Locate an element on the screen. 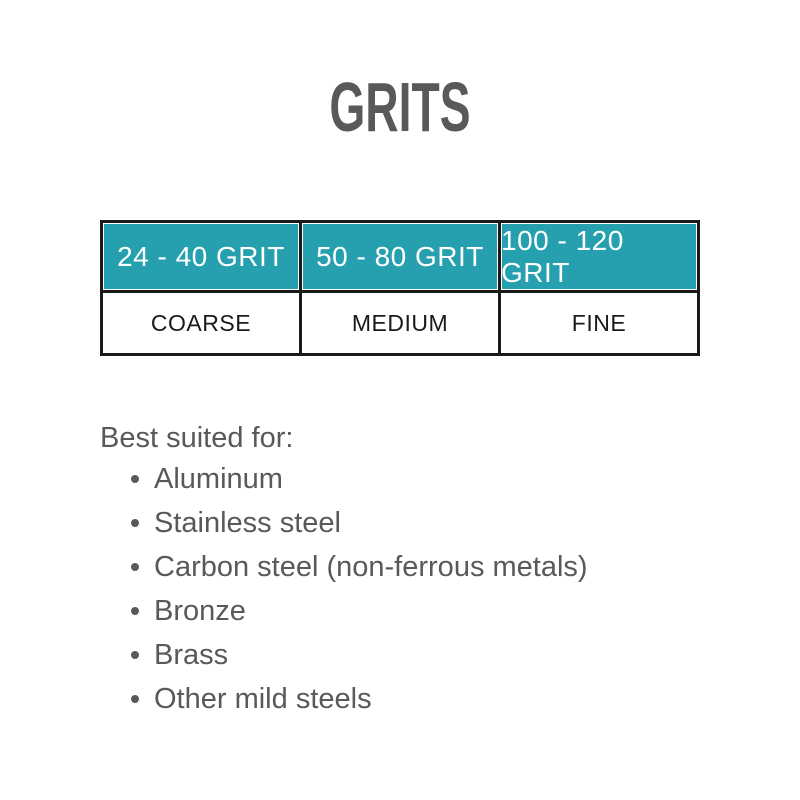 The image size is (800, 800). list-item-label: Other mild steels is located at coordinates (263, 698).